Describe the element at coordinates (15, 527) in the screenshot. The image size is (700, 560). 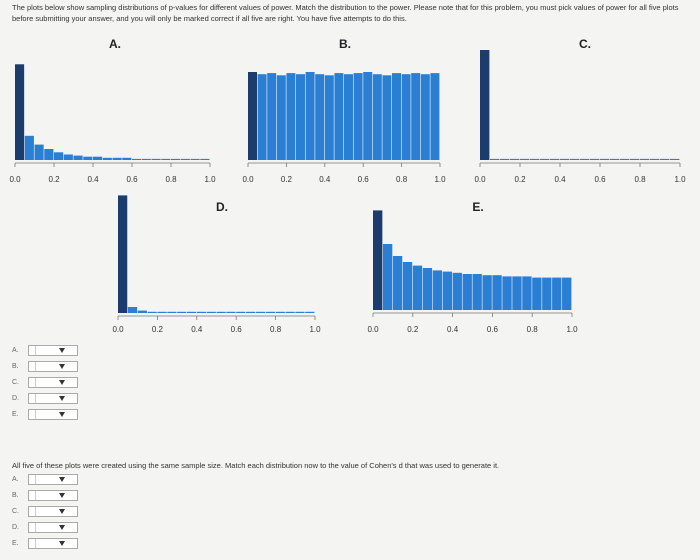
I see `dropdown-label: D.` at that location.